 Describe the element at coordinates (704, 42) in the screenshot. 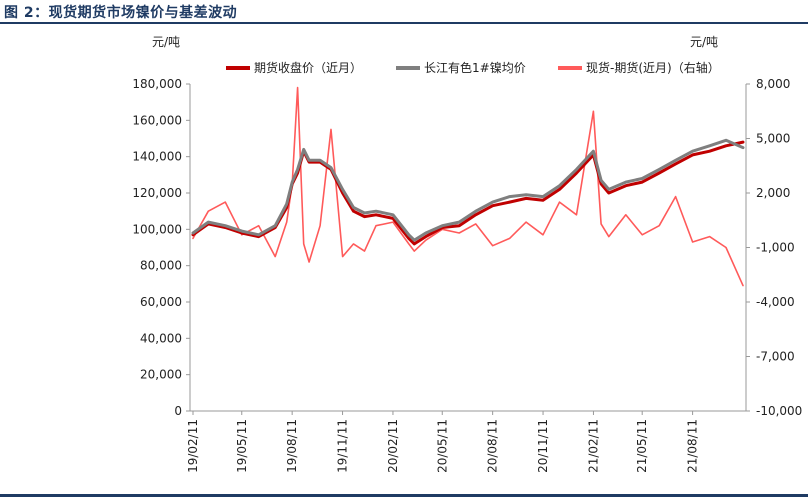

I see `y-right-unit-label: 元/吨` at that location.